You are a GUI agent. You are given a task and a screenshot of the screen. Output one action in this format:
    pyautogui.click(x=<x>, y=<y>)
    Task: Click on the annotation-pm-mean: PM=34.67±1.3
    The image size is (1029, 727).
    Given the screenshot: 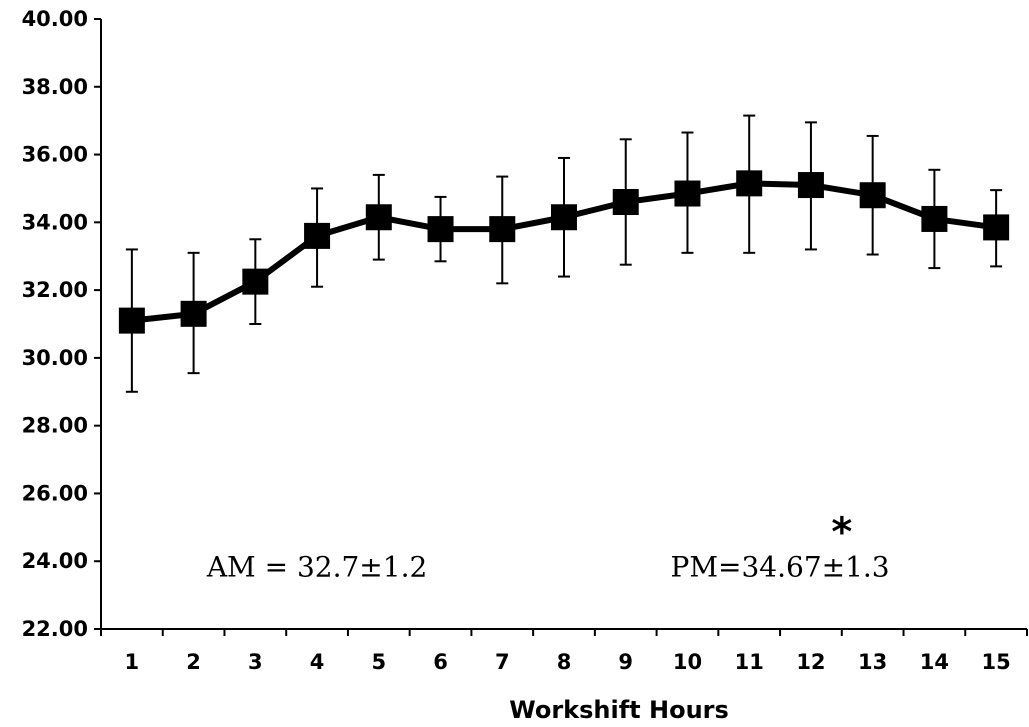 What is the action you would take?
    pyautogui.click(x=780, y=566)
    